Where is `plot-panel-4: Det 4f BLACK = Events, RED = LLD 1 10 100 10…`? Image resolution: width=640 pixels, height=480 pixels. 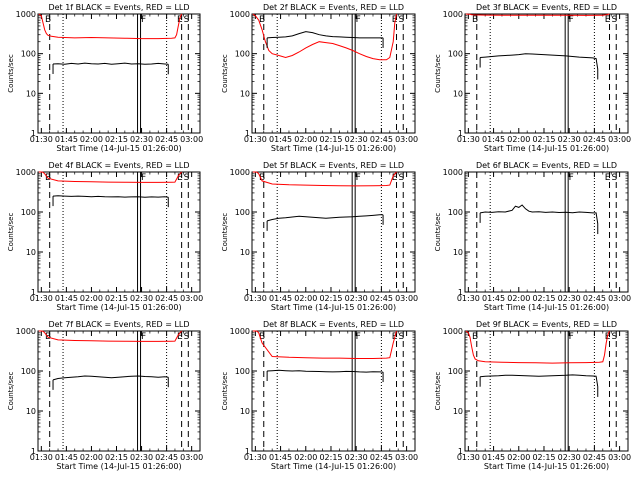
plot-panel-4: Det 4f BLACK = Events, RED = LLD 1 10 100 10… is located at coordinates (105, 236).